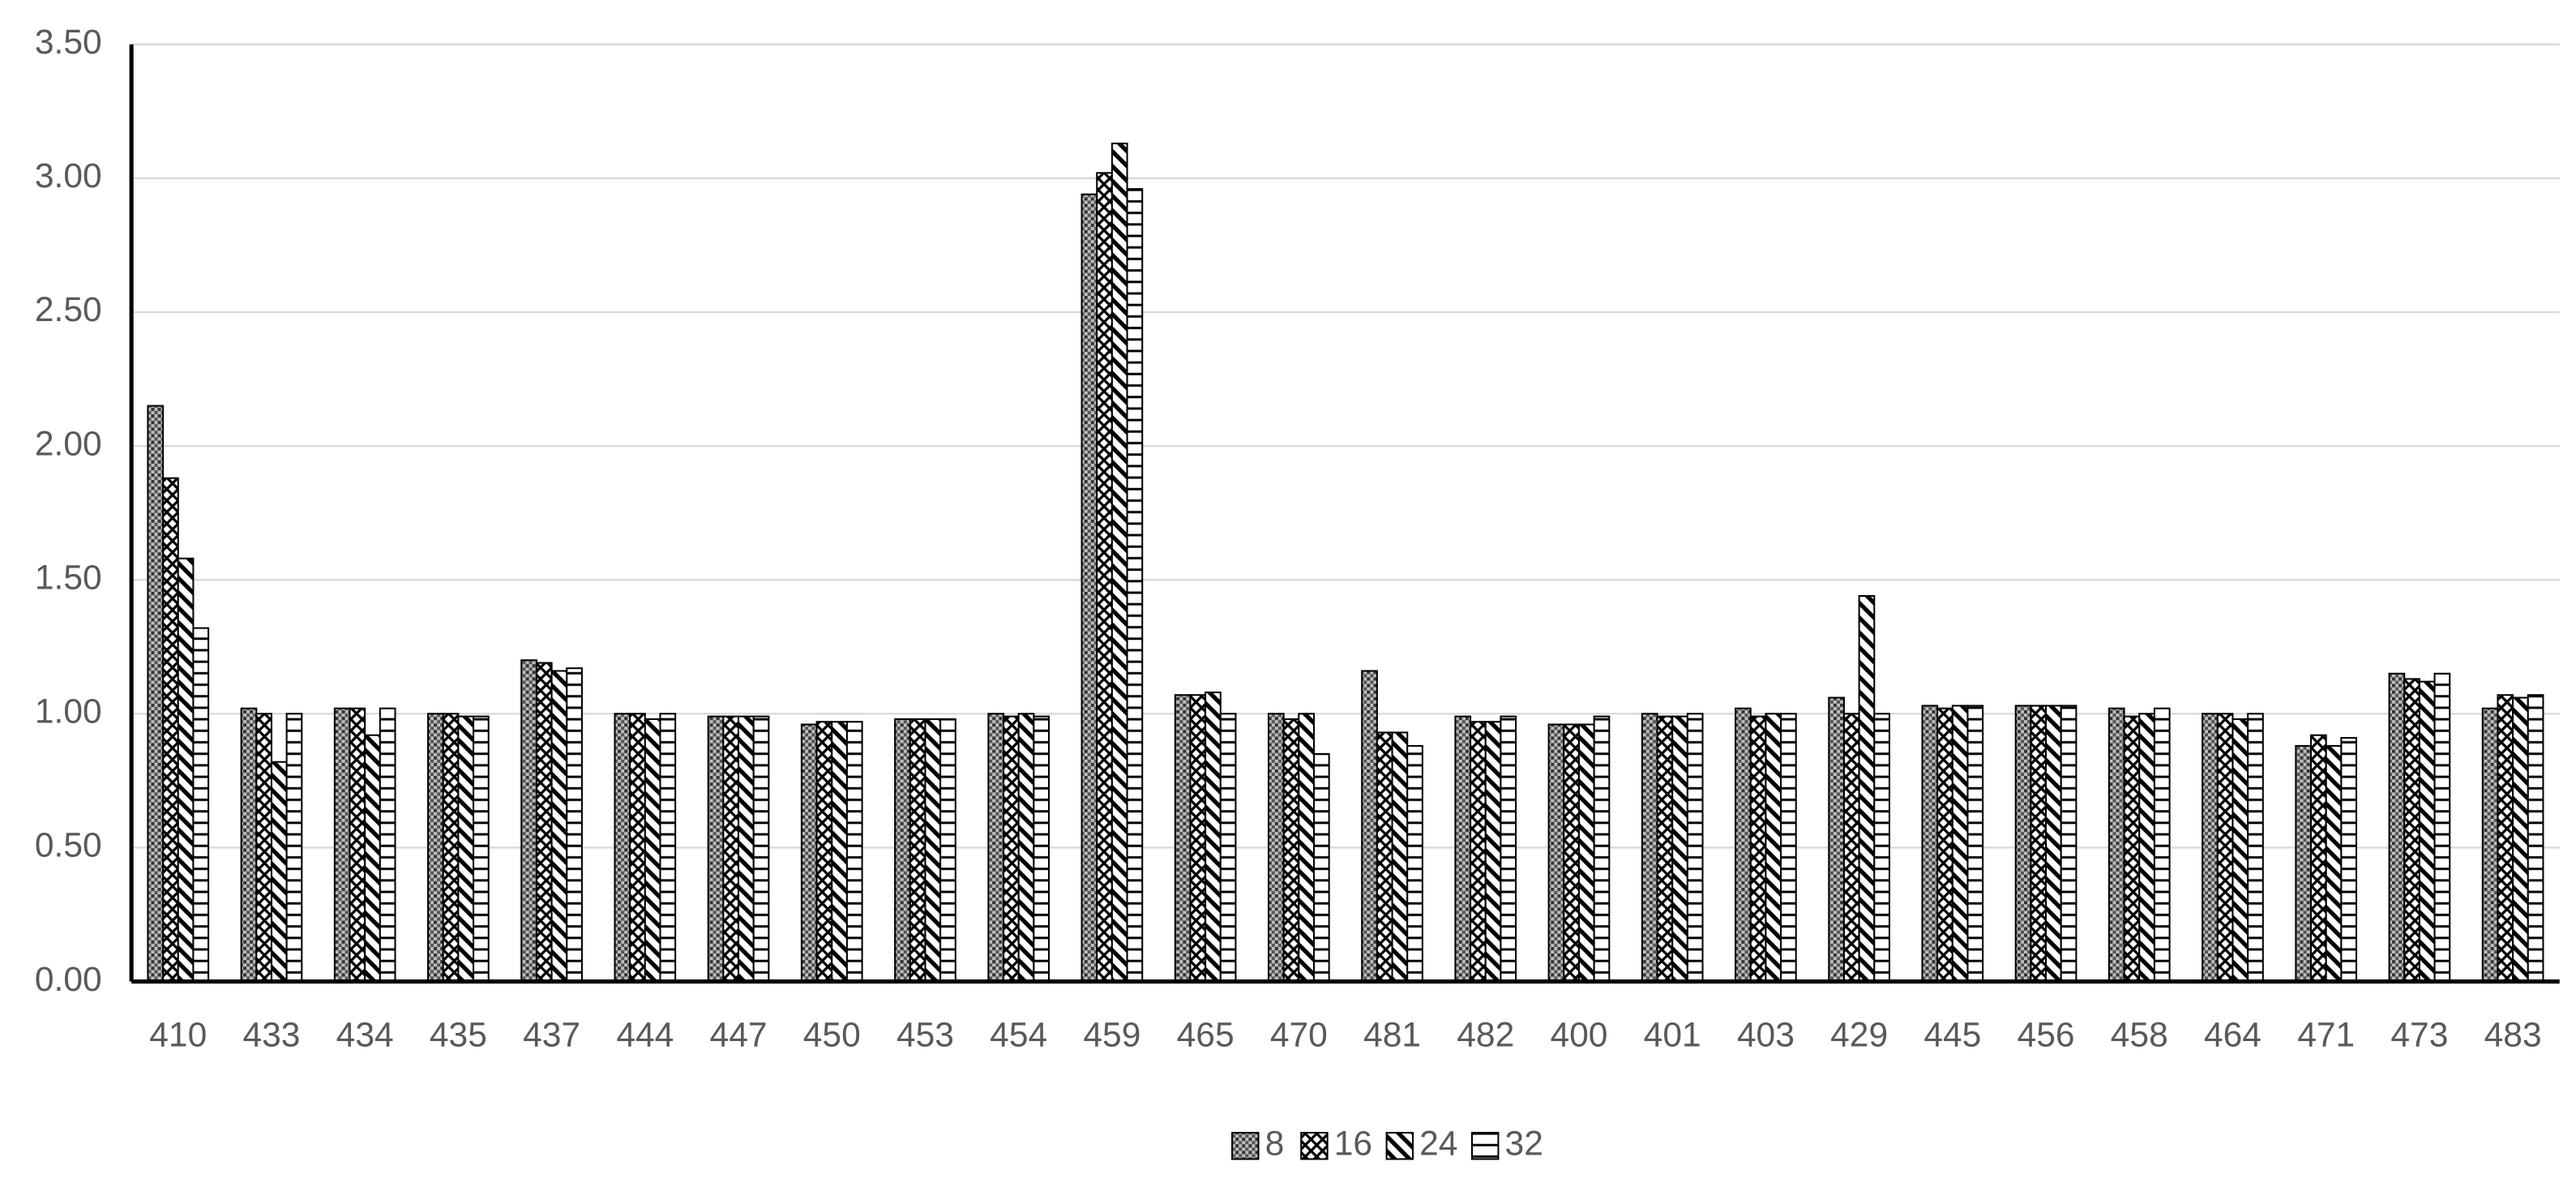 The image size is (2576, 1187). I want to click on y-tick-label: 3.00, so click(68, 175).